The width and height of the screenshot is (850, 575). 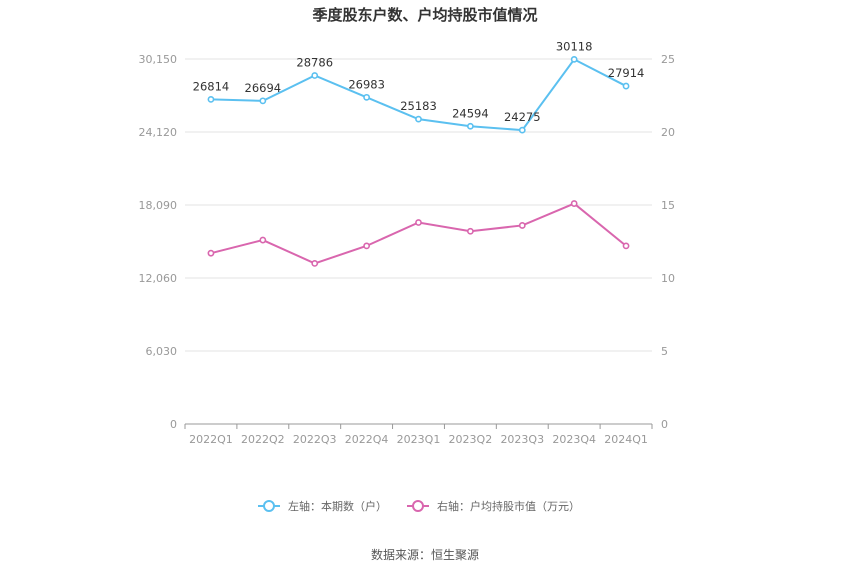 What do you see at coordinates (425, 15) in the screenshot?
I see `chart-title: 季度股东户数、户均持股市值情况` at bounding box center [425, 15].